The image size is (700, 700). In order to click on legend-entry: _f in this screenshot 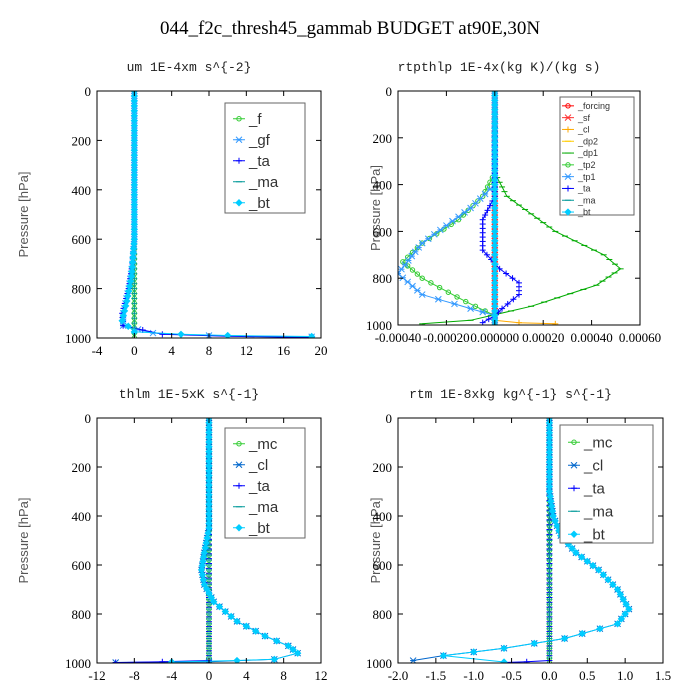, I will do `click(255, 119)`.